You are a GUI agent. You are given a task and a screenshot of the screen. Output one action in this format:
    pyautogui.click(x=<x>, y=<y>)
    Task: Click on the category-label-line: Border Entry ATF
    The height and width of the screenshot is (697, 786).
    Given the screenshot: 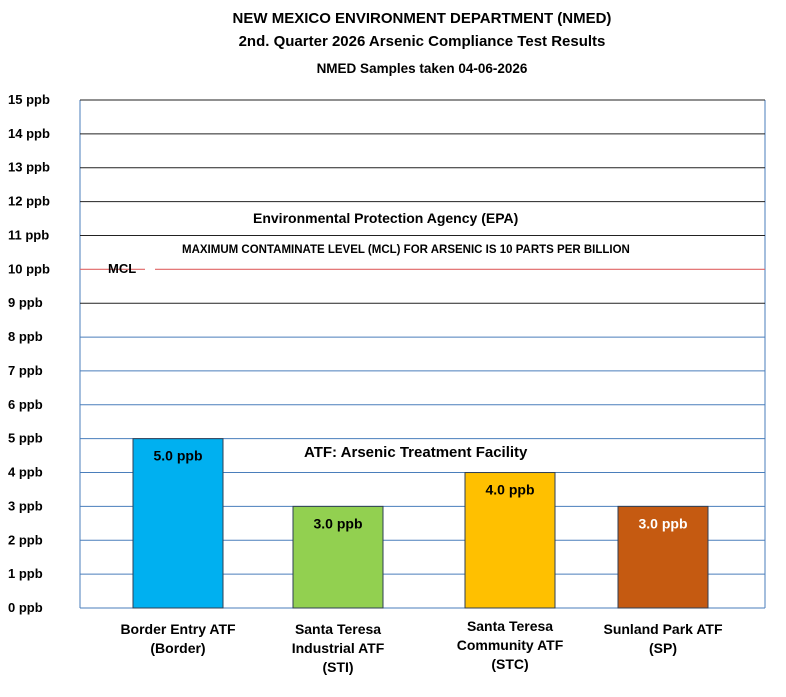 What is the action you would take?
    pyautogui.click(x=178, y=629)
    